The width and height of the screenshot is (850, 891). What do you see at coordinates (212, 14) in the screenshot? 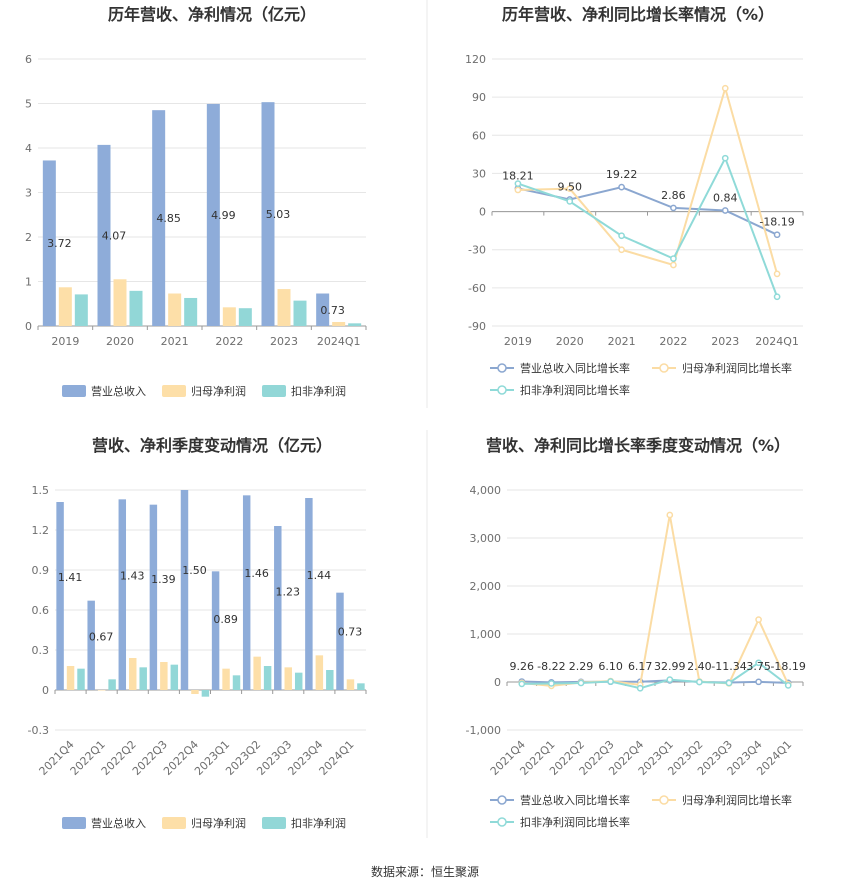
I see `chart-title: 历年营收、净利情况（亿元）` at bounding box center [212, 14].